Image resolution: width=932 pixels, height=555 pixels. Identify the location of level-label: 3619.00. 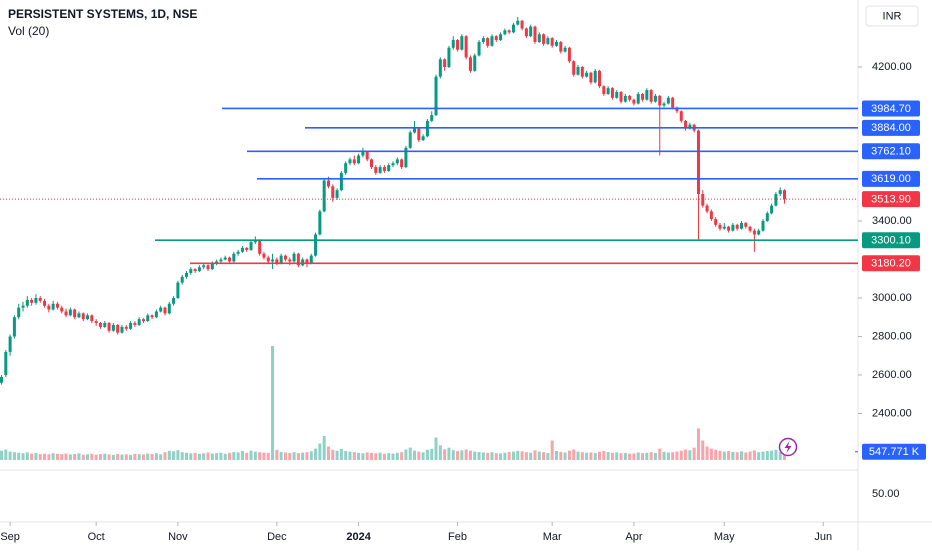
(891, 179).